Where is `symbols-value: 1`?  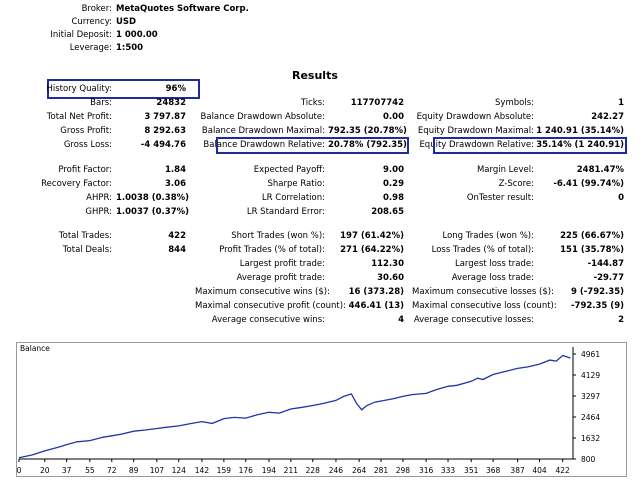 symbols-value: 1 is located at coordinates (621, 103).